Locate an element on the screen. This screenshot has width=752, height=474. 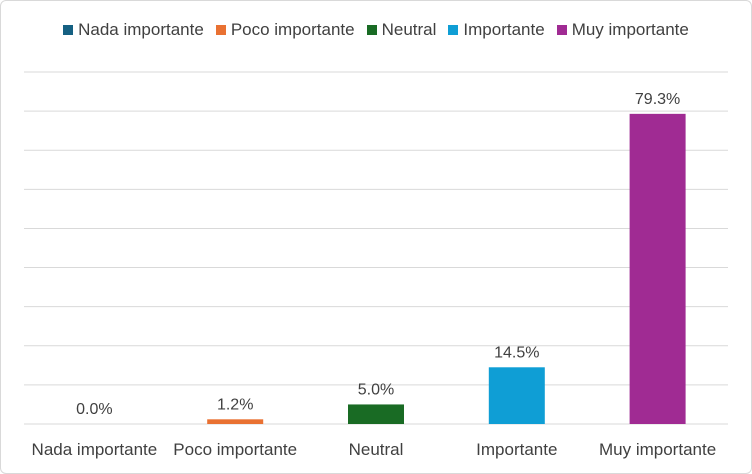
legend-swatch-poco-importante is located at coordinates (220, 30).